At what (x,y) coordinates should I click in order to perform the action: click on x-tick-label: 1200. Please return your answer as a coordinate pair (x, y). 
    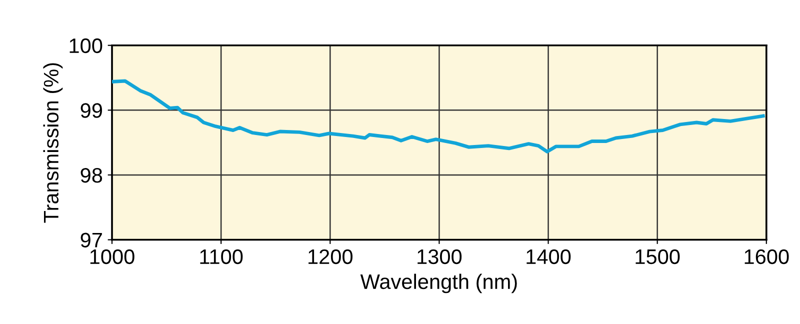
    Looking at the image, I should click on (330, 256).